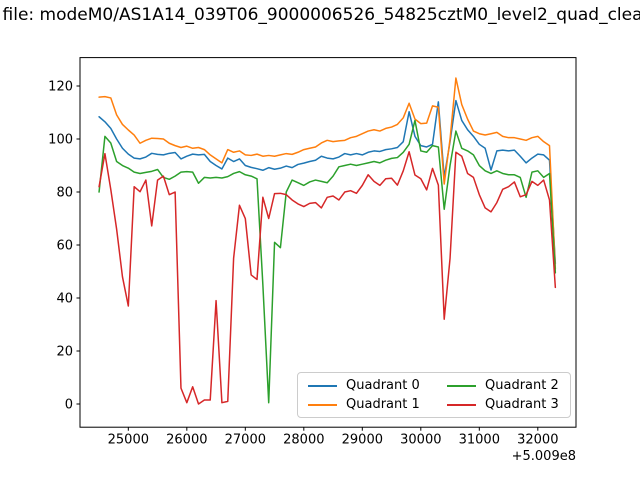  I want to click on y-tick-label: 100, so click(60, 140).